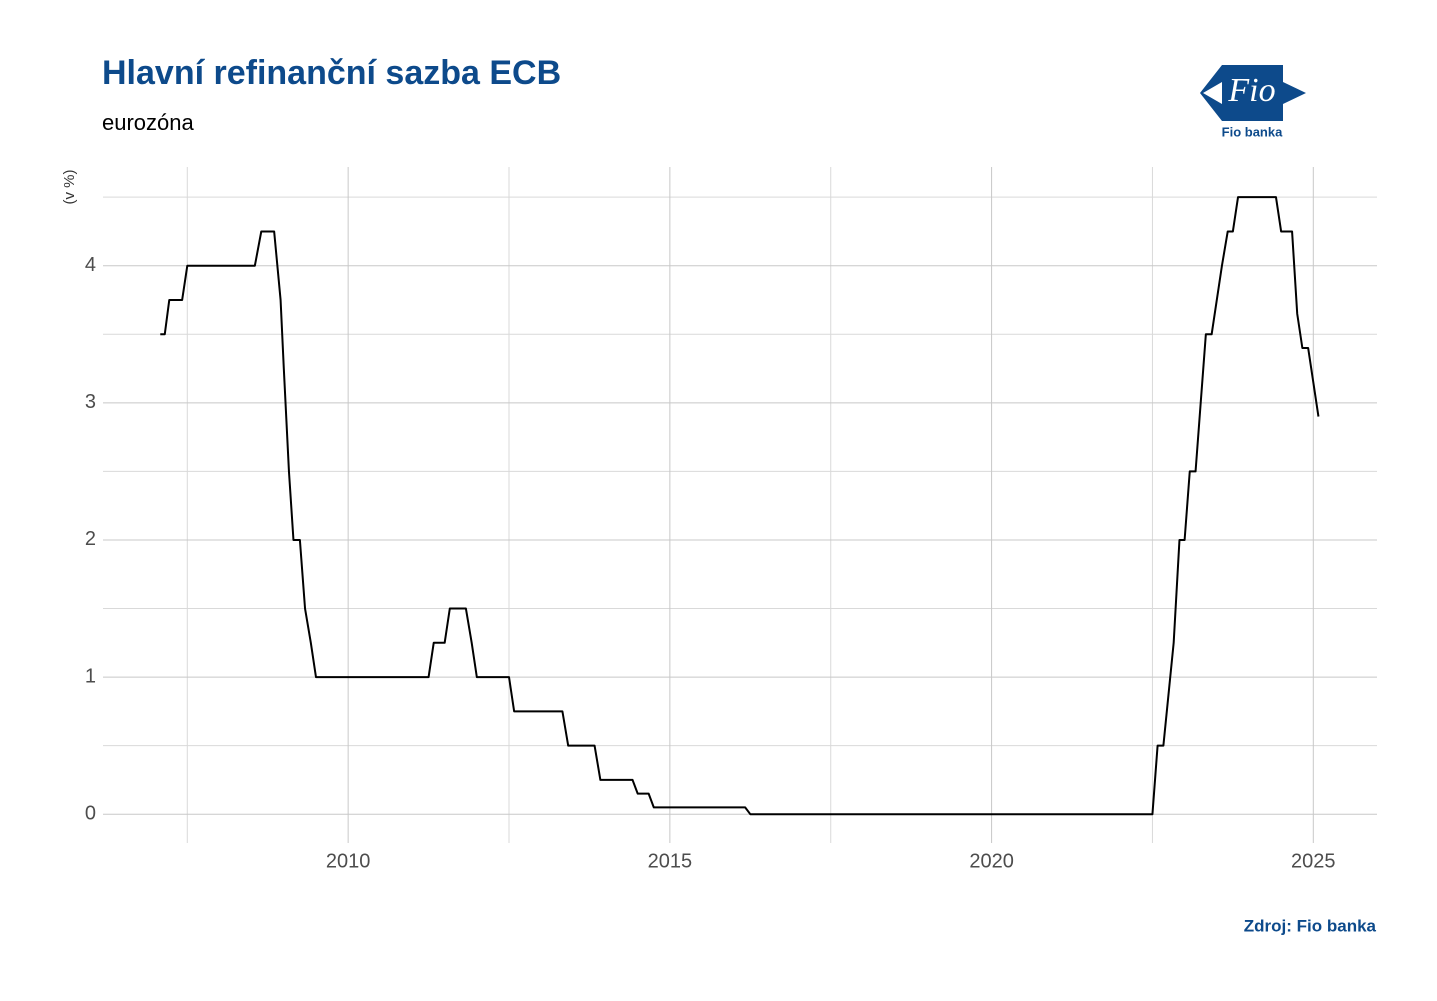  Describe the element at coordinates (90, 539) in the screenshot. I see `y-tick-label: 2` at that location.